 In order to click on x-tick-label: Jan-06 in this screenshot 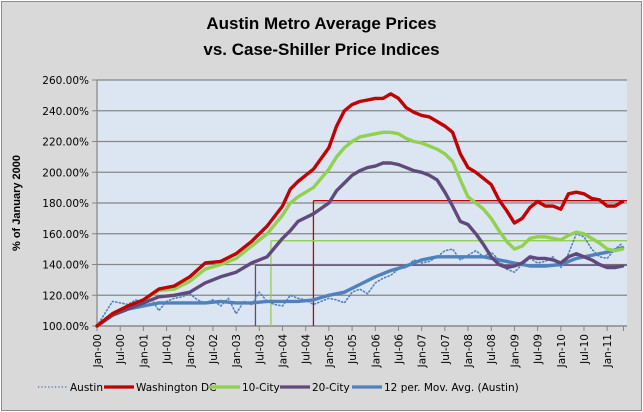, I will do `click(376, 351)`.